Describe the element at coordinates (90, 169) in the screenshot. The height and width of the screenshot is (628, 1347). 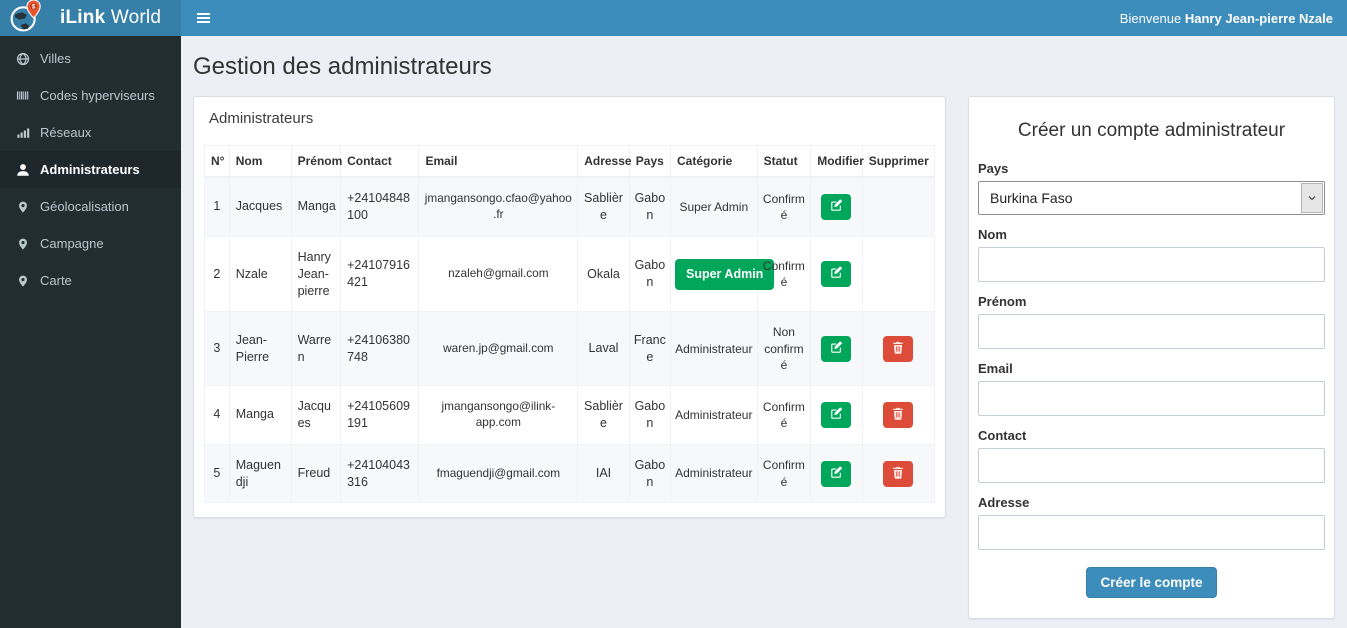
I see `sidebar-item-administrateurs: Administrateurs` at that location.